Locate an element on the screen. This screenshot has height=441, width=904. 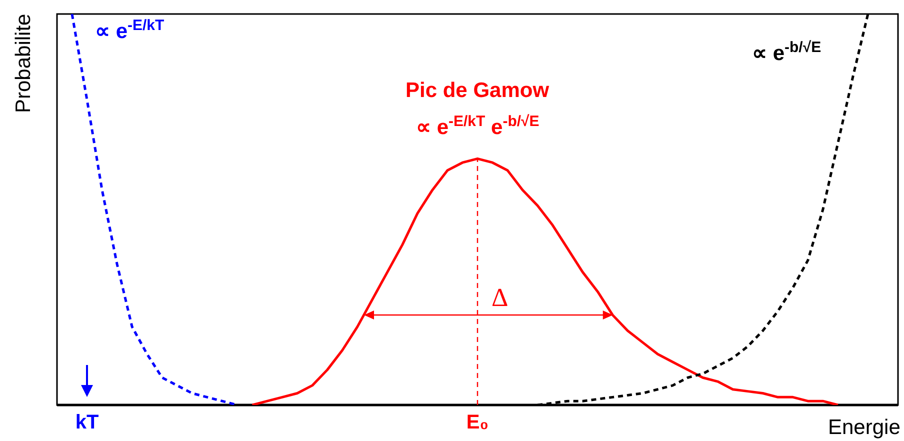
x-tick-label: kT is located at coordinates (87, 423).